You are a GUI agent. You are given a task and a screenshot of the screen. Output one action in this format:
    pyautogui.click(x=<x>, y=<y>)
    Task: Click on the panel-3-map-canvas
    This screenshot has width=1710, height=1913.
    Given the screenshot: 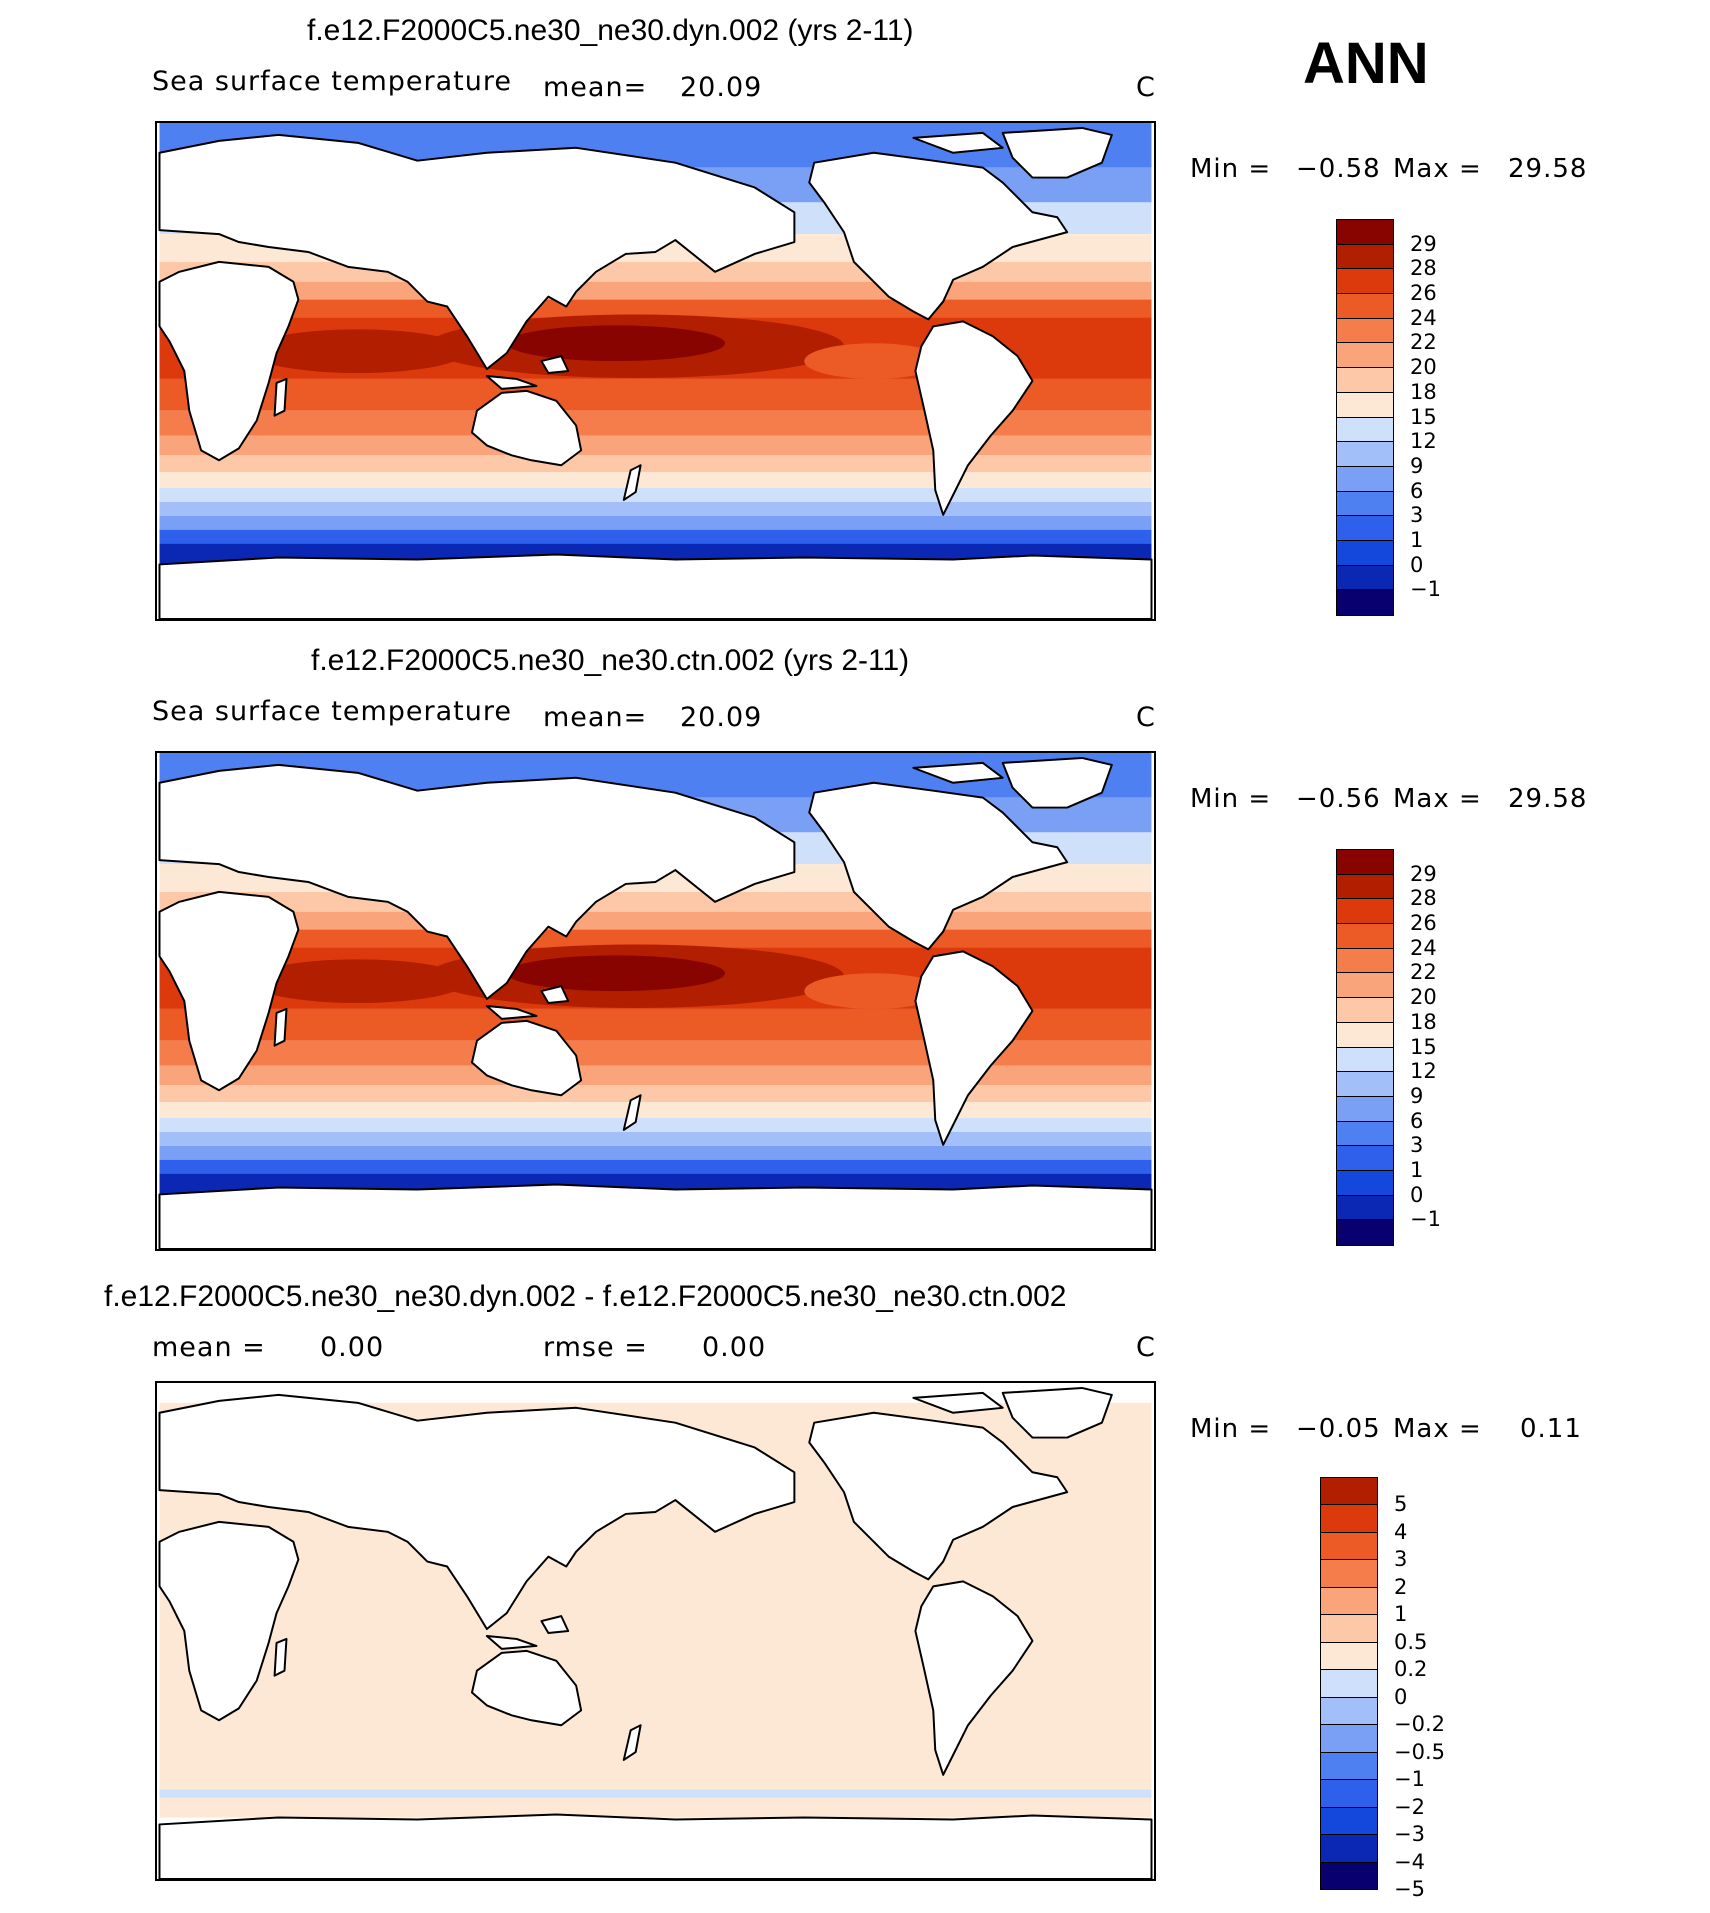 What is the action you would take?
    pyautogui.click(x=655, y=1632)
    